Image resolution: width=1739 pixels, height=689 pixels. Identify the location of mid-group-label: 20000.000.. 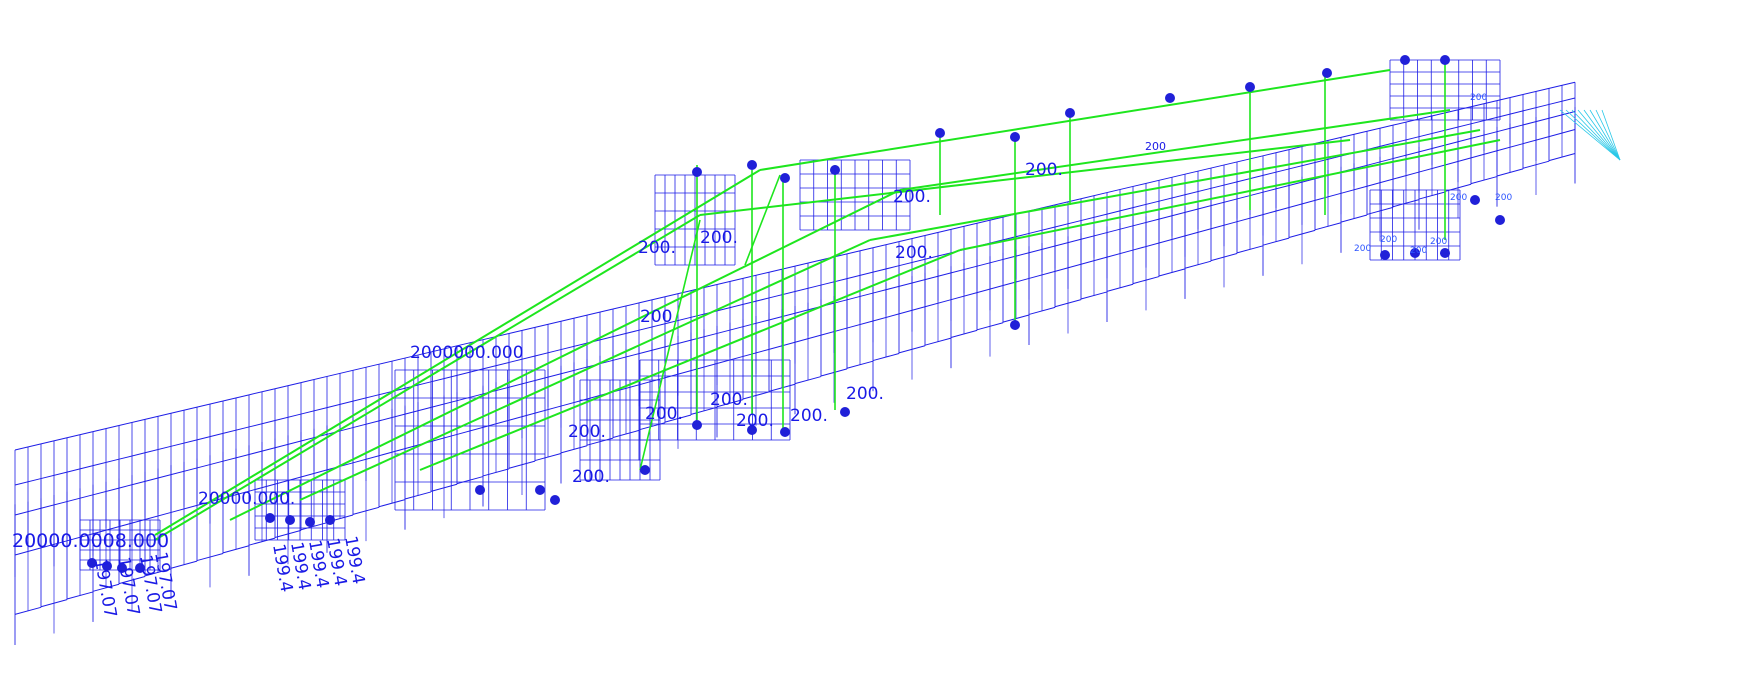
(246, 499).